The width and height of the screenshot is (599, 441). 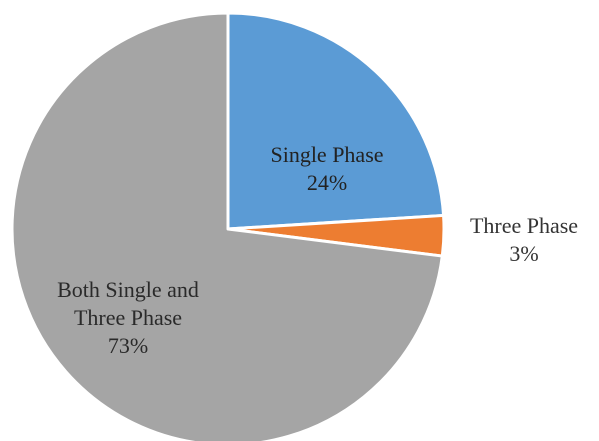 I want to click on data-label-both-single-and-three-phase: Both Single and Three Phase 73%, so click(x=128, y=317).